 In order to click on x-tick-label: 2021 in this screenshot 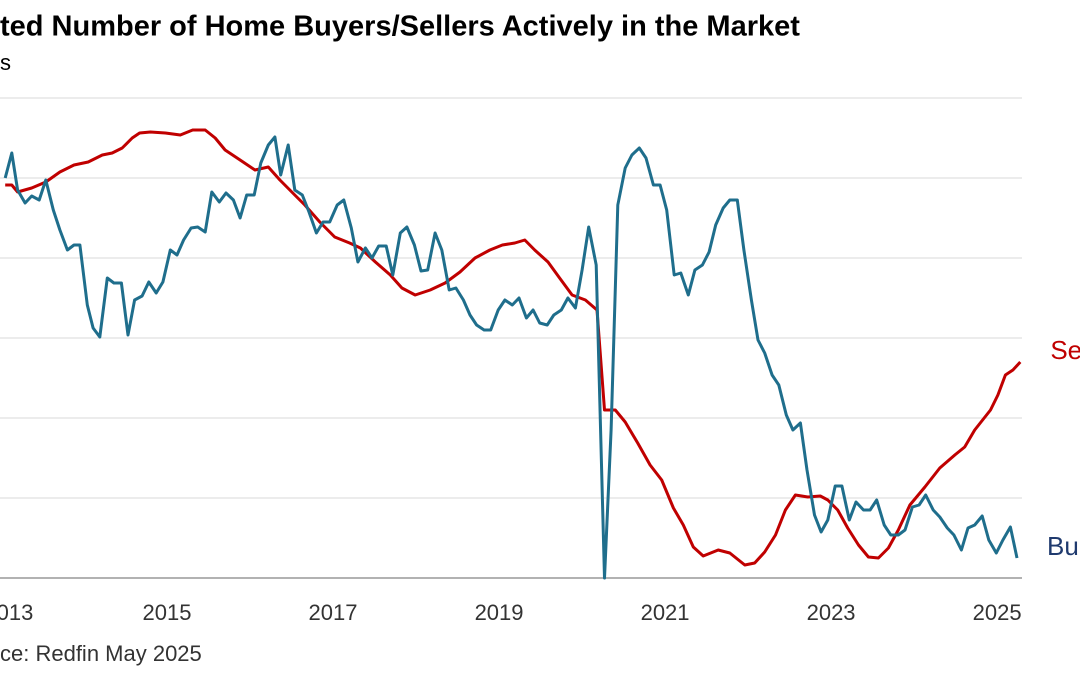, I will do `click(665, 612)`.